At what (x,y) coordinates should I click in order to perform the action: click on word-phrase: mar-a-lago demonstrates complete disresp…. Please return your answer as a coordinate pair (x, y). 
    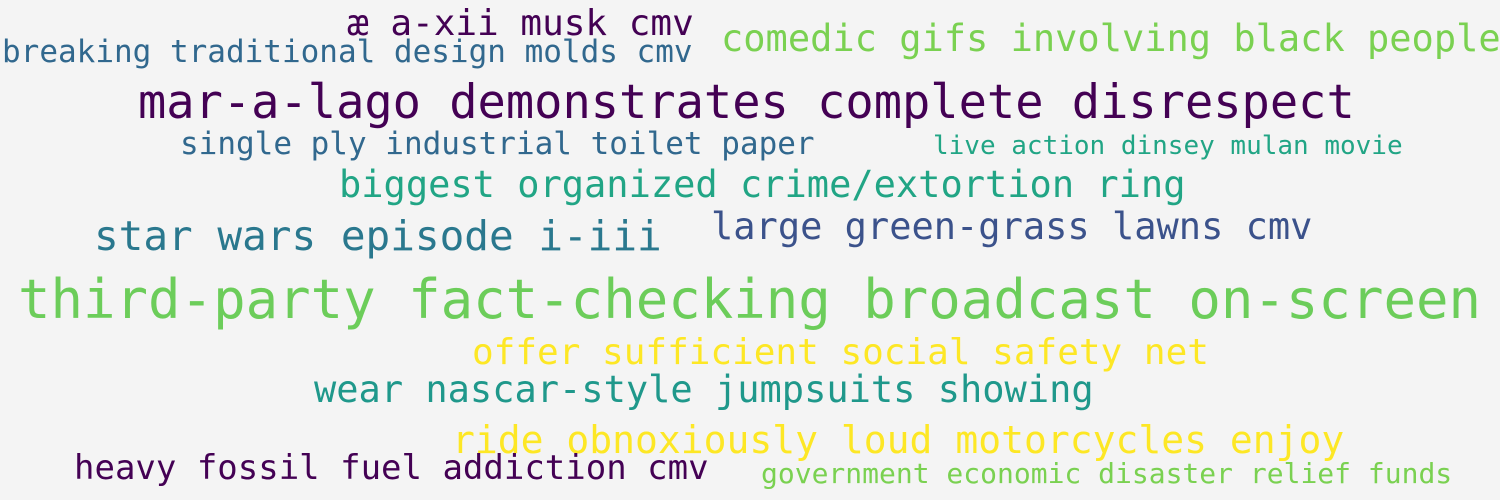
    Looking at the image, I should click on (746, 102).